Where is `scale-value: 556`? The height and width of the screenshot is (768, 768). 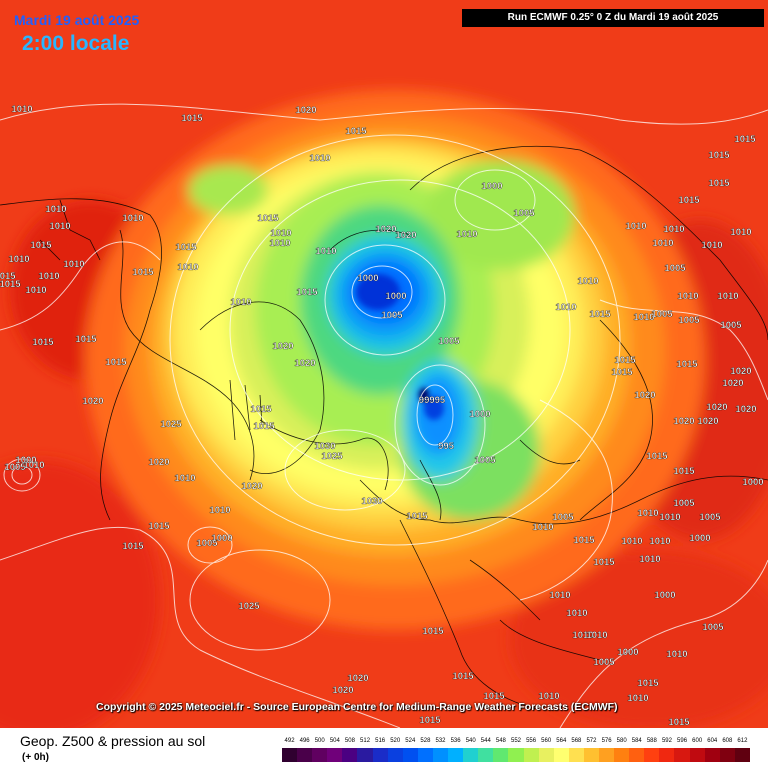 scale-value: 556 is located at coordinates (531, 741).